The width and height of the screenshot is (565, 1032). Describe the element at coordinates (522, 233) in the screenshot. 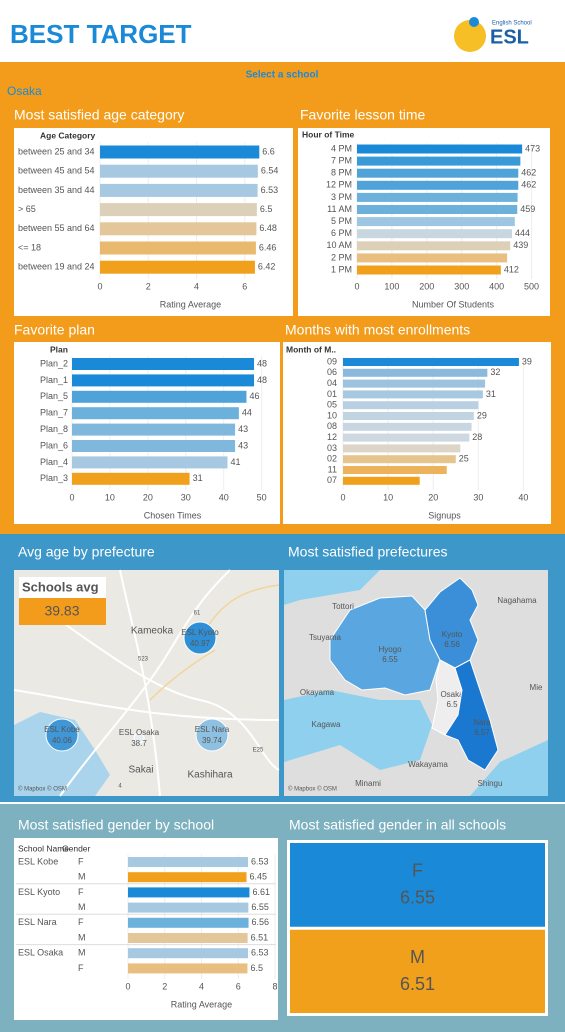

I see `value-label: 444` at that location.